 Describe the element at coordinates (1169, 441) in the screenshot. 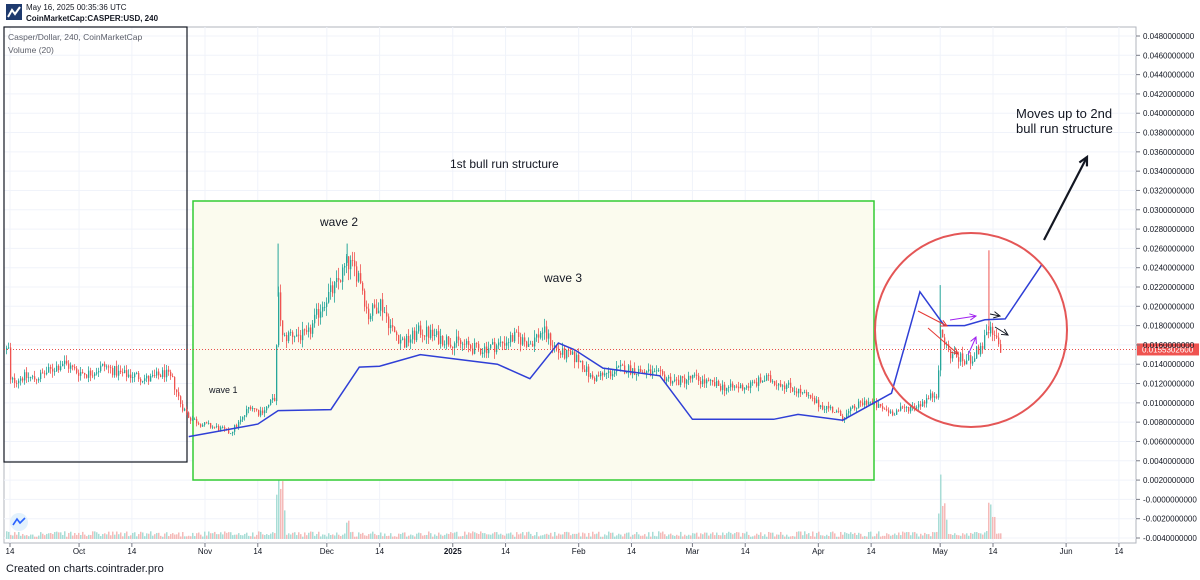

I see `y-tick-label: 0.0060000000` at that location.